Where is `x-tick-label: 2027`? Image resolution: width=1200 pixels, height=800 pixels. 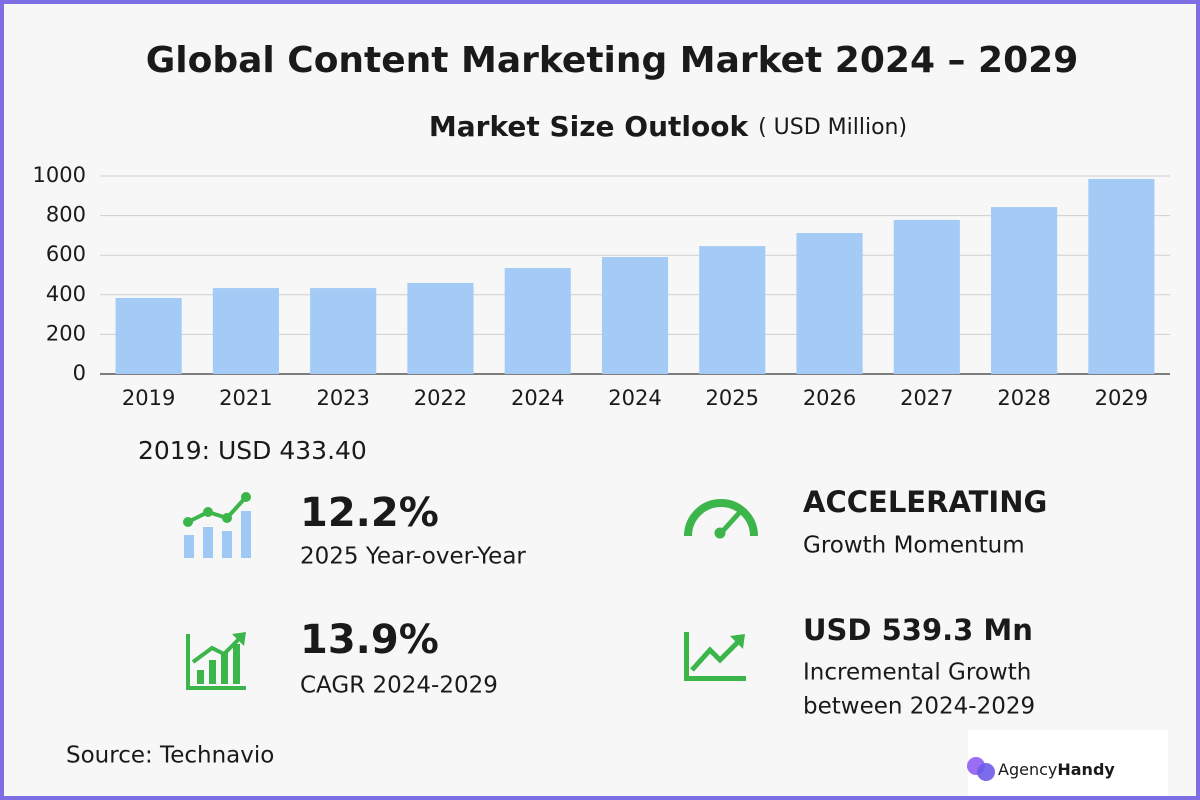 x-tick-label: 2027 is located at coordinates (926, 398).